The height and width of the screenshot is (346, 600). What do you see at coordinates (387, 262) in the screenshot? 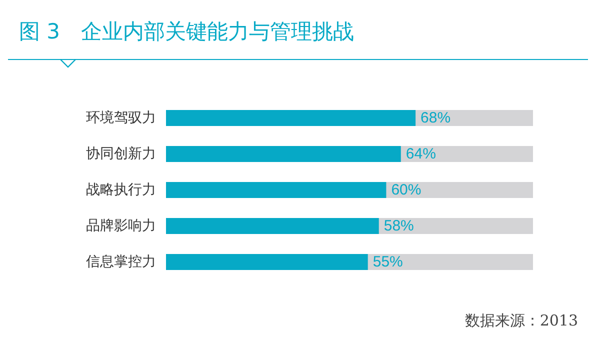
I see `data-label: 55%` at bounding box center [387, 262].